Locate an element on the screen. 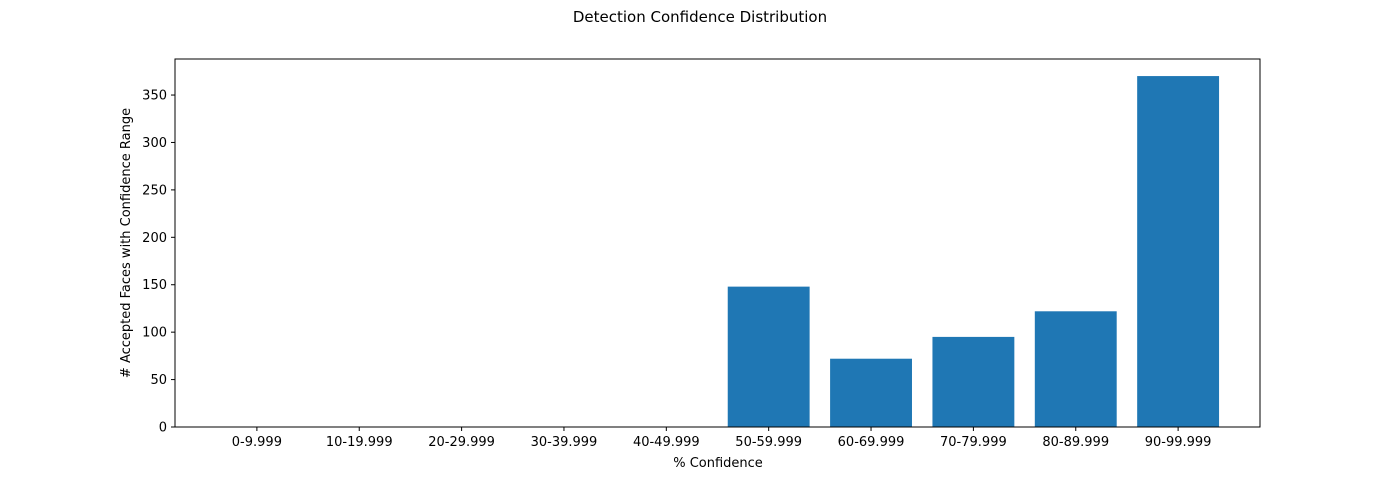 This screenshot has width=1400, height=480. y-axis-label: # Accepted Faces with Confidence Range is located at coordinates (126, 243).